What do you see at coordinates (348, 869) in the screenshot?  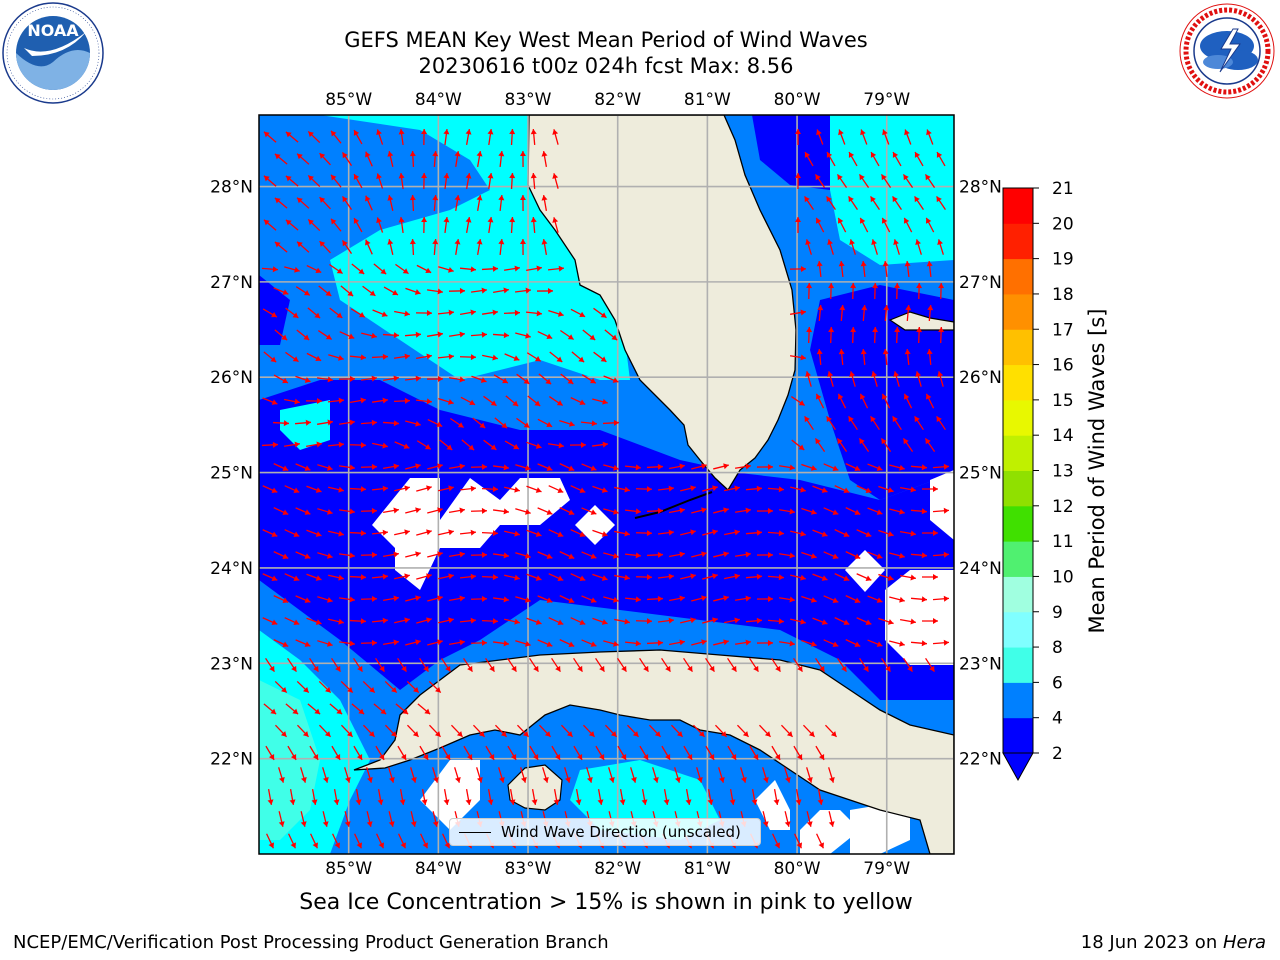 I see `lon-label-bottom: 85°W` at bounding box center [348, 869].